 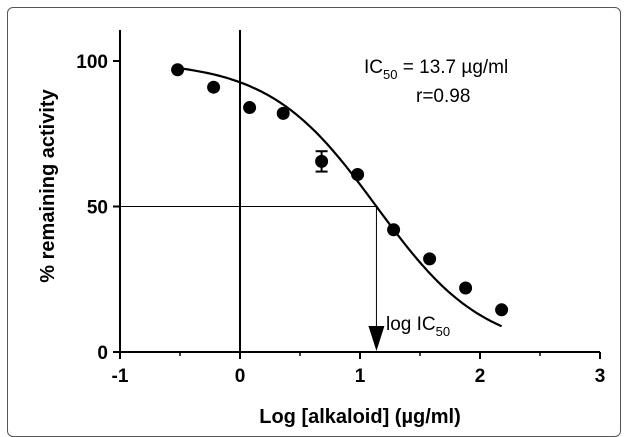 I want to click on y-tick-label-0: 0, so click(x=102, y=353).